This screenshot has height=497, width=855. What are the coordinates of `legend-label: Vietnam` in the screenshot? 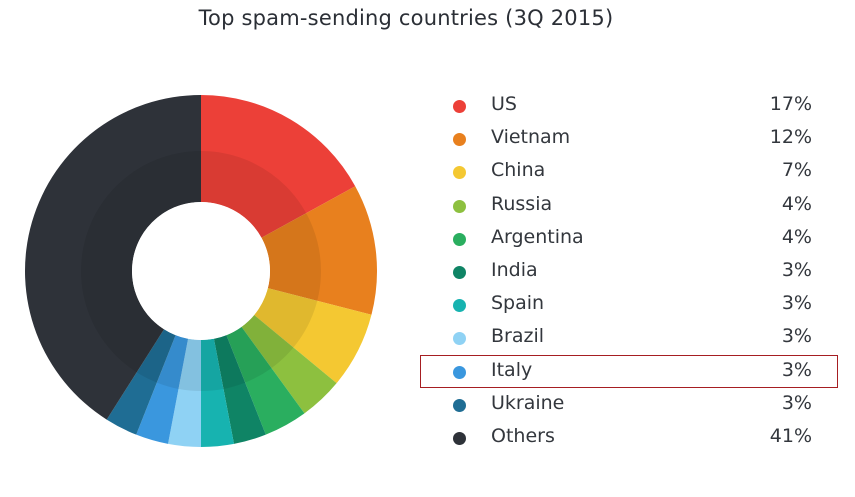 It's located at (531, 137).